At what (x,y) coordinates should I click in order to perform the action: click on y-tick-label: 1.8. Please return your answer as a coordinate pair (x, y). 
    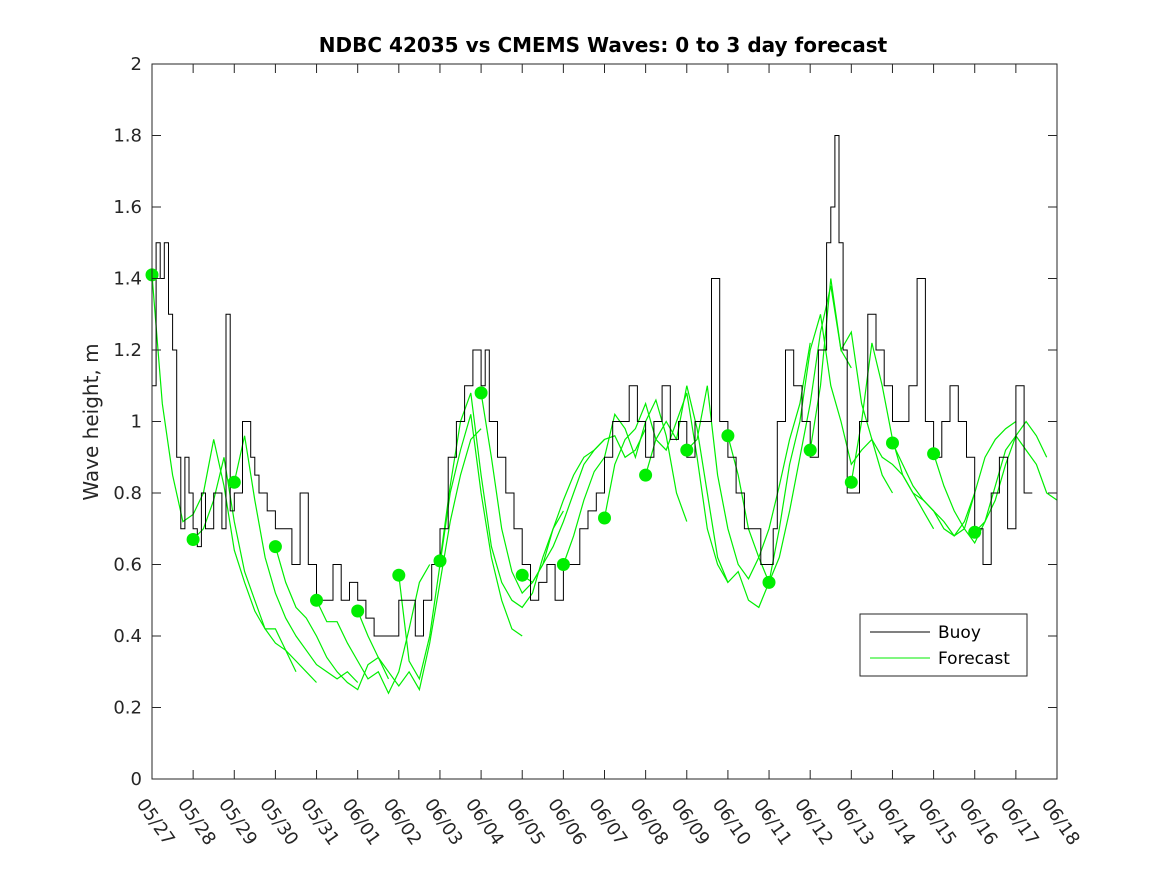
    Looking at the image, I should click on (127, 136).